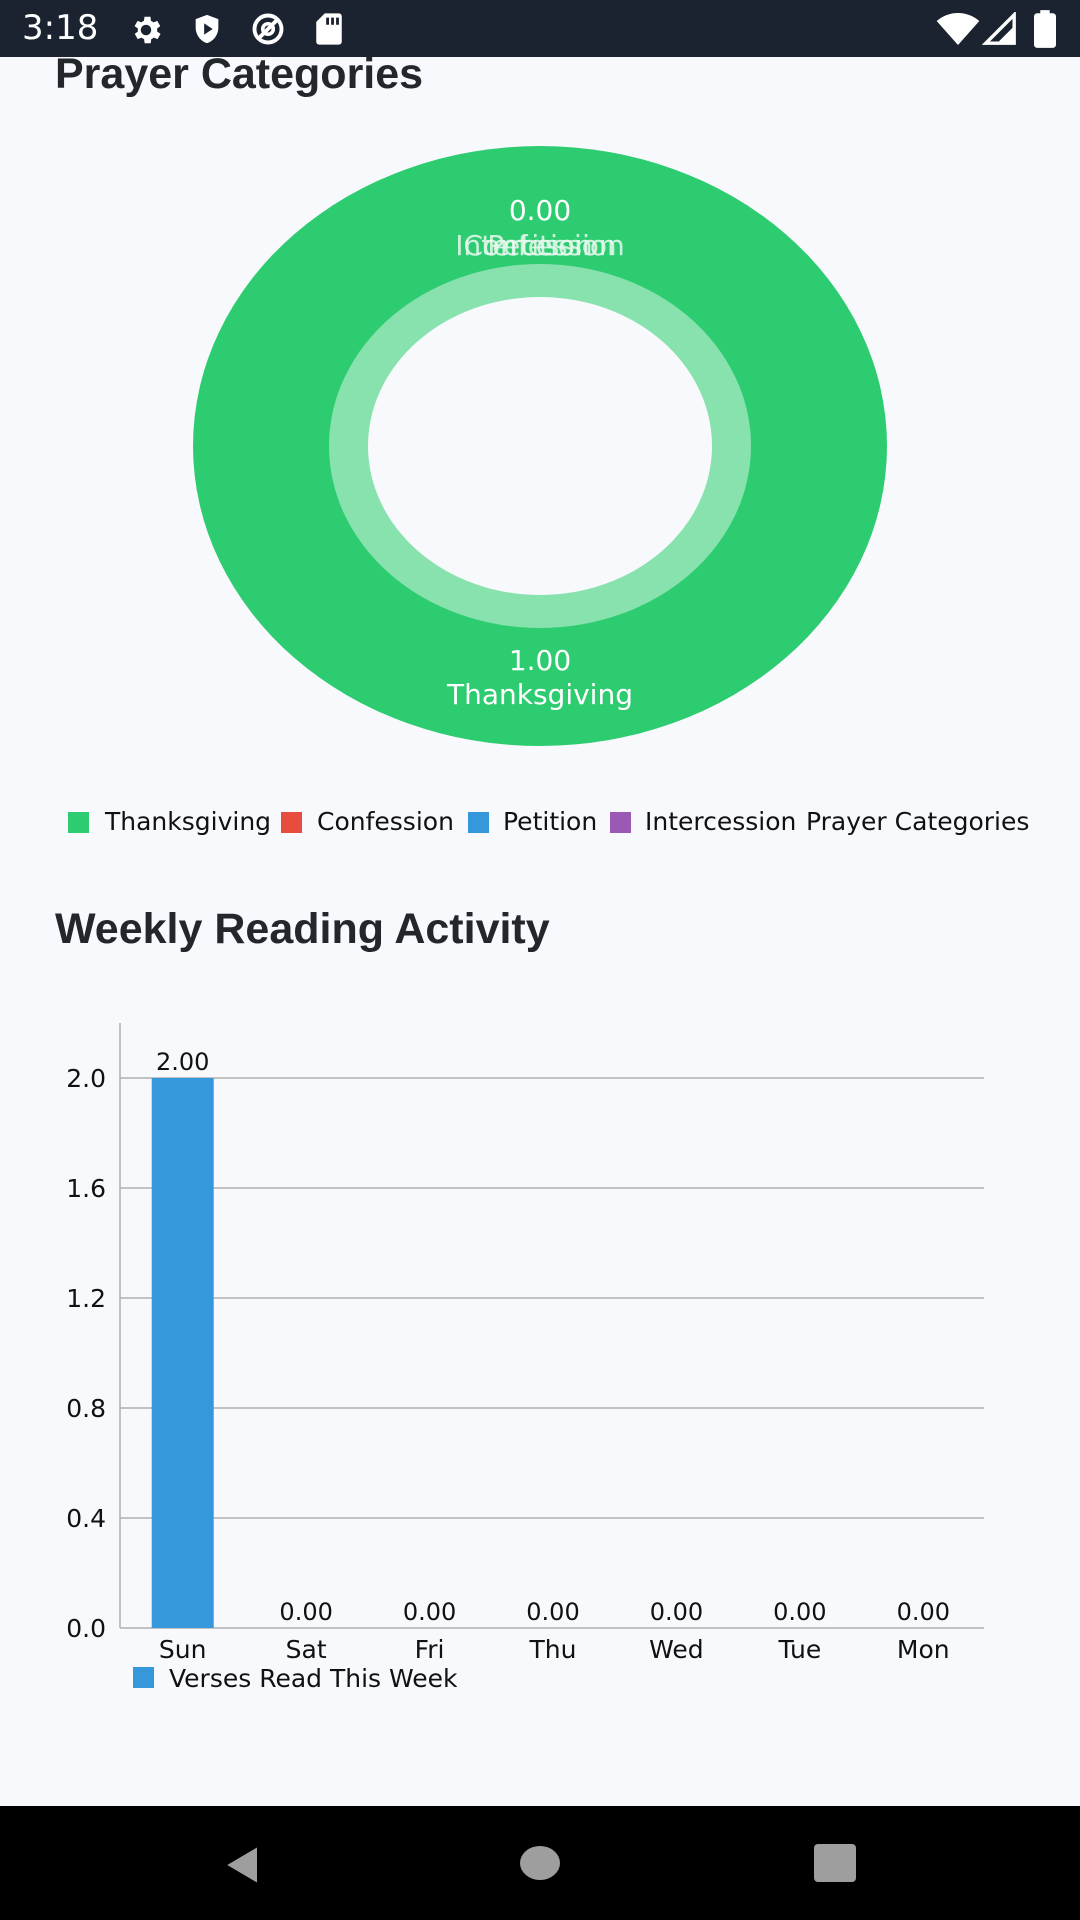 The width and height of the screenshot is (1080, 1920). Describe the element at coordinates (291, 822) in the screenshot. I see `legend-swatch-confession` at that location.